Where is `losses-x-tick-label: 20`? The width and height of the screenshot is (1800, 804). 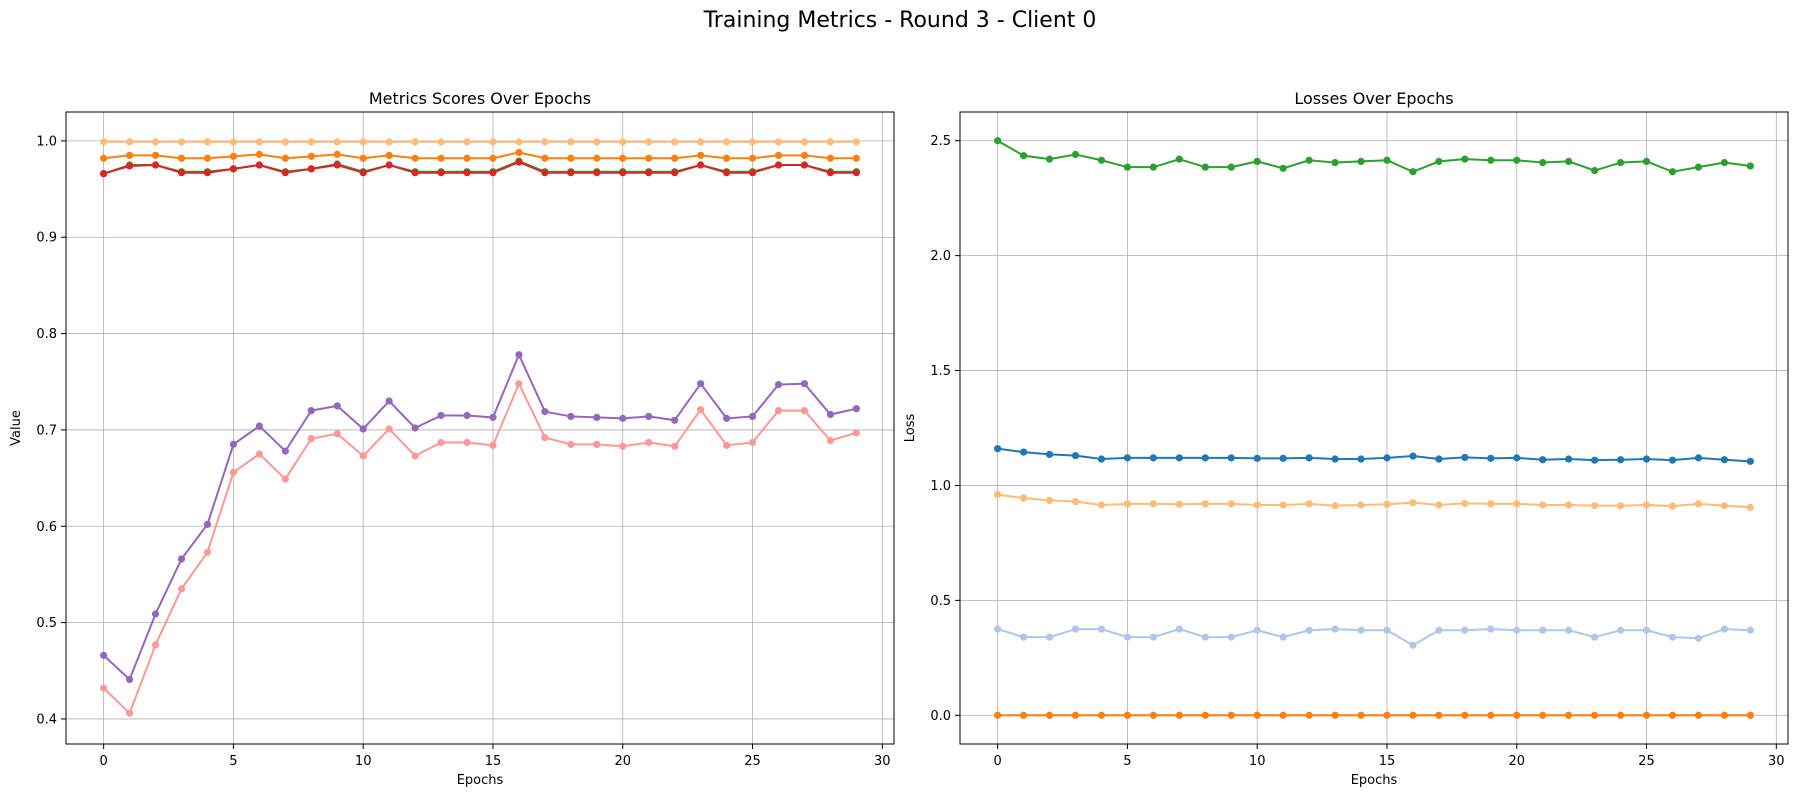 losses-x-tick-label: 20 is located at coordinates (1516, 761).